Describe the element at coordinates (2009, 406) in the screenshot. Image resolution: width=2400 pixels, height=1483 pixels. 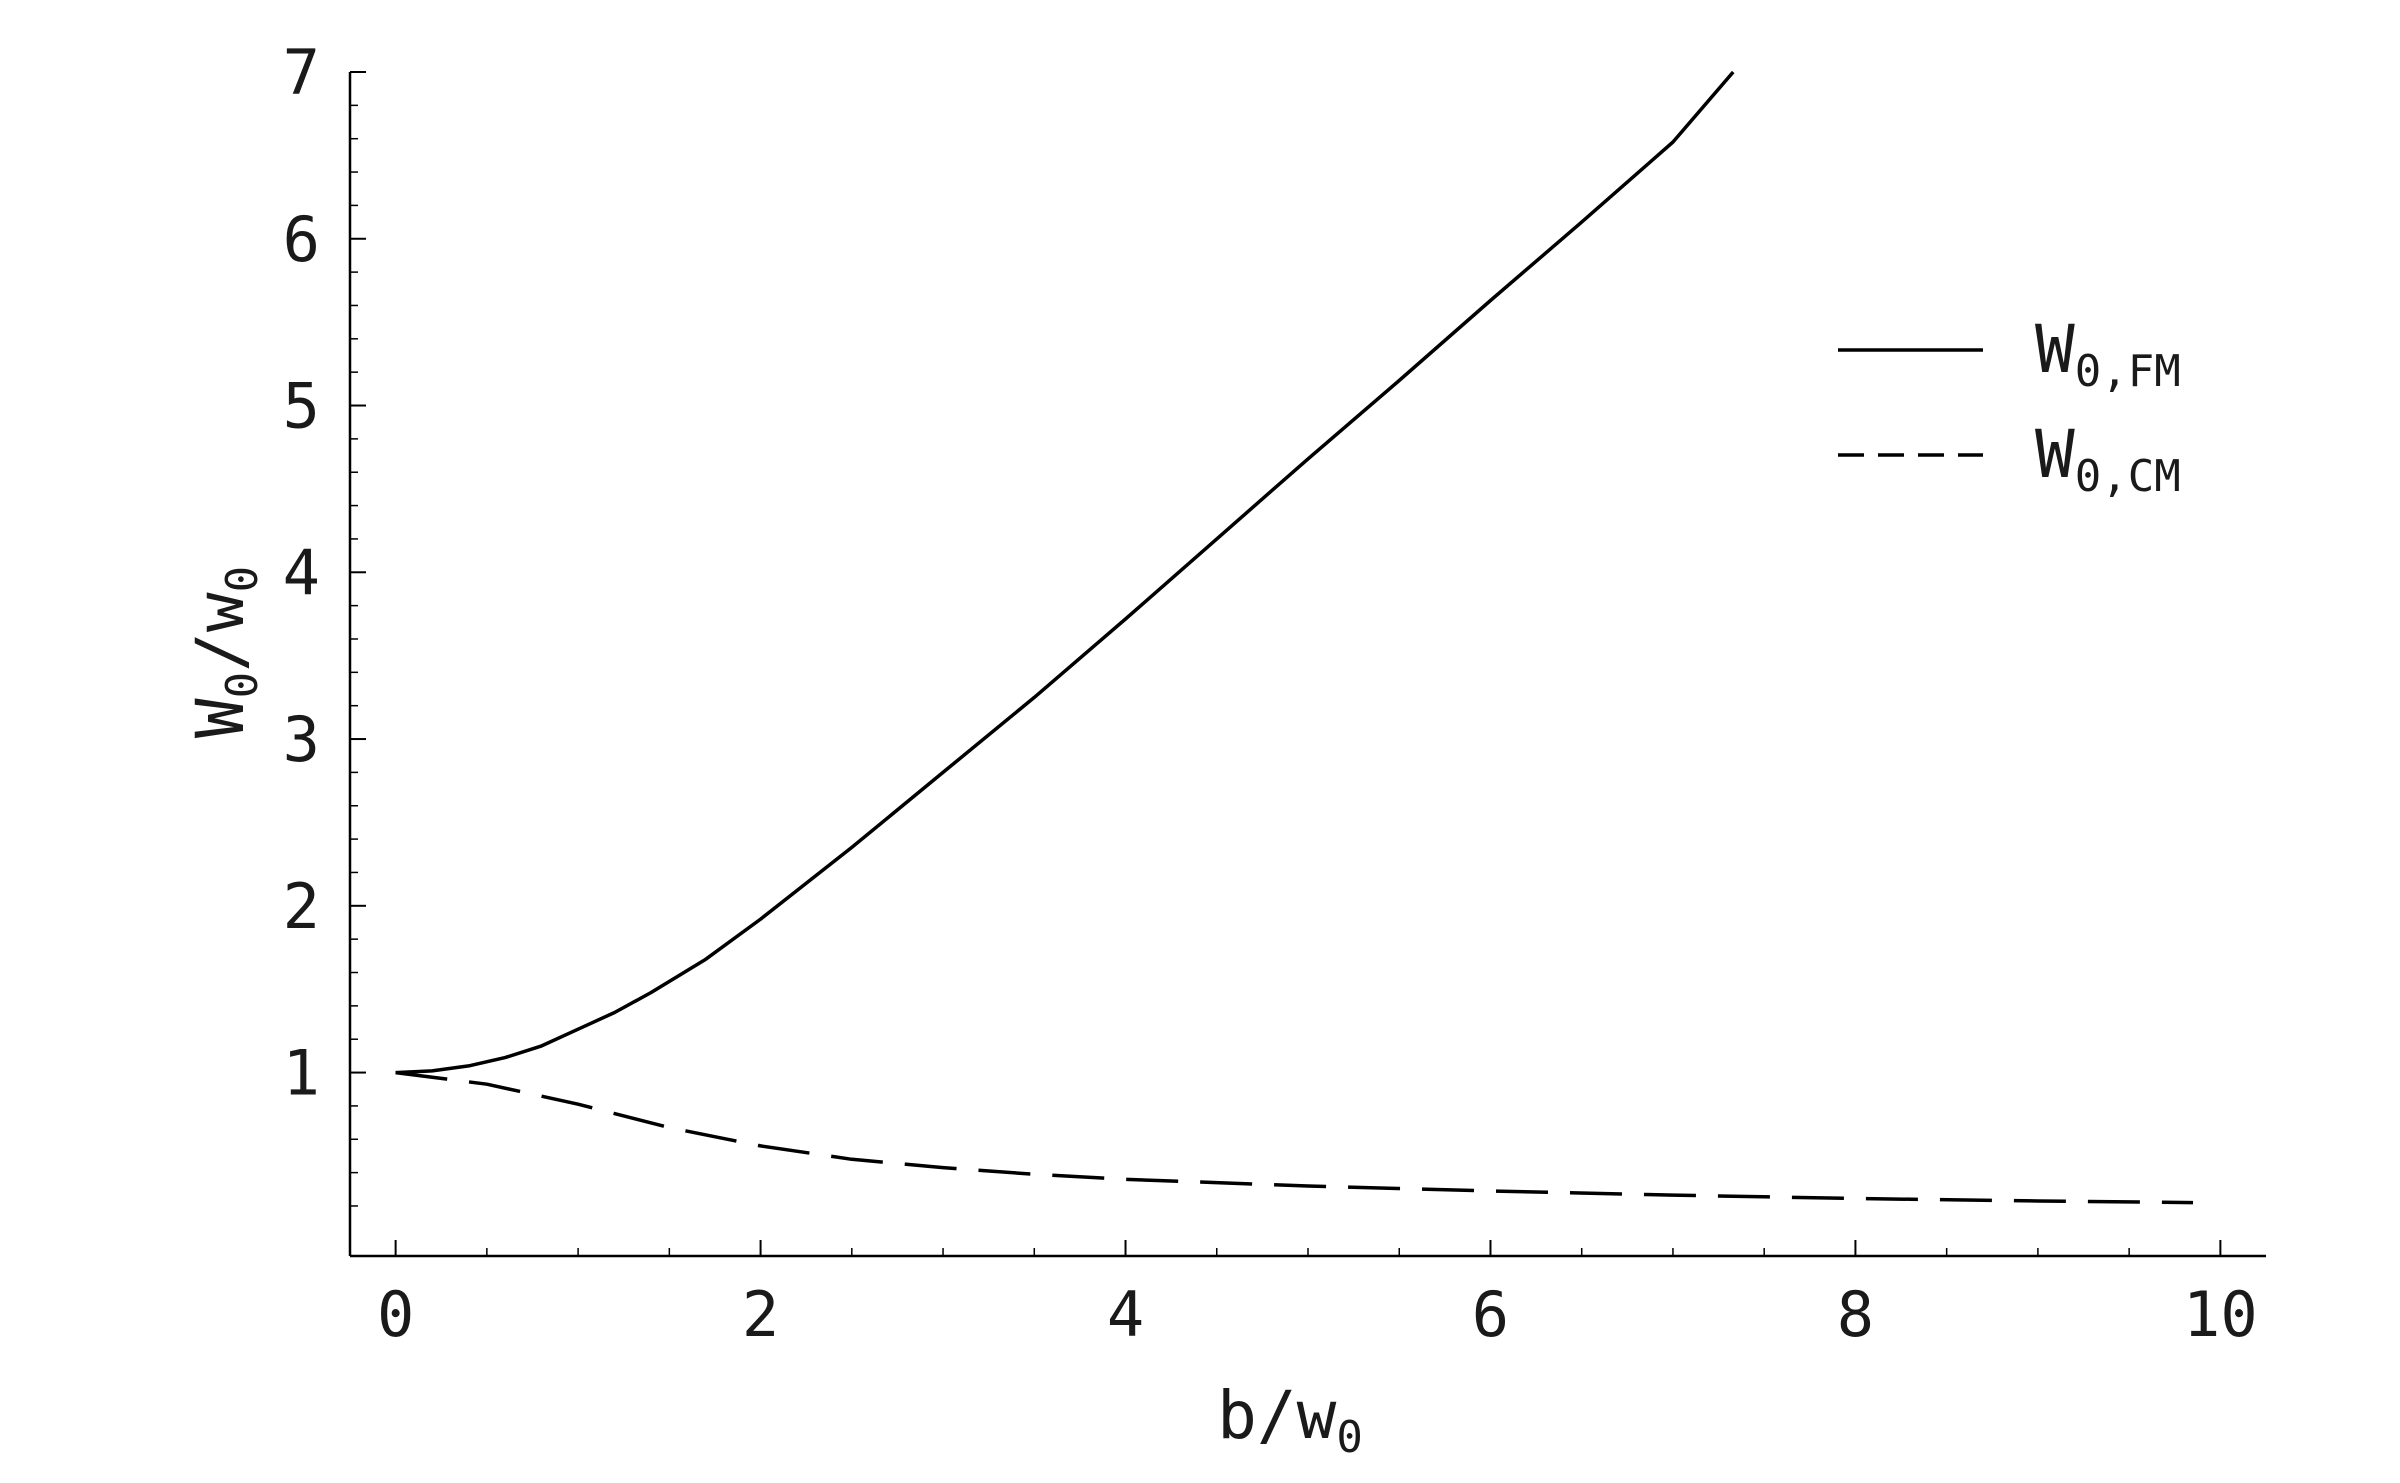
I see `legend: W0,FM W0,CM` at that location.